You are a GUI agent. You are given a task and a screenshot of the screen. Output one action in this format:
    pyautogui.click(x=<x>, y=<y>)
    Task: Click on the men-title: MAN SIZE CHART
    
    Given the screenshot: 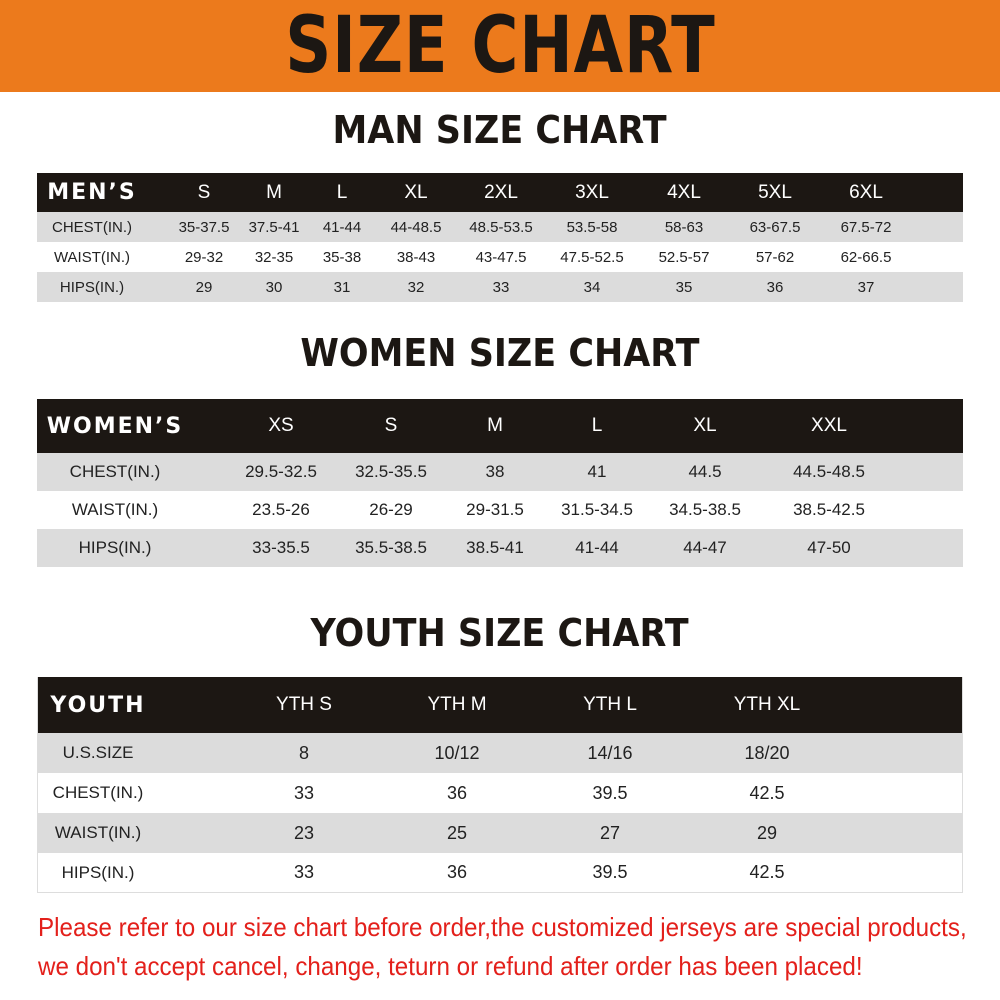 What is the action you would take?
    pyautogui.click(x=500, y=130)
    